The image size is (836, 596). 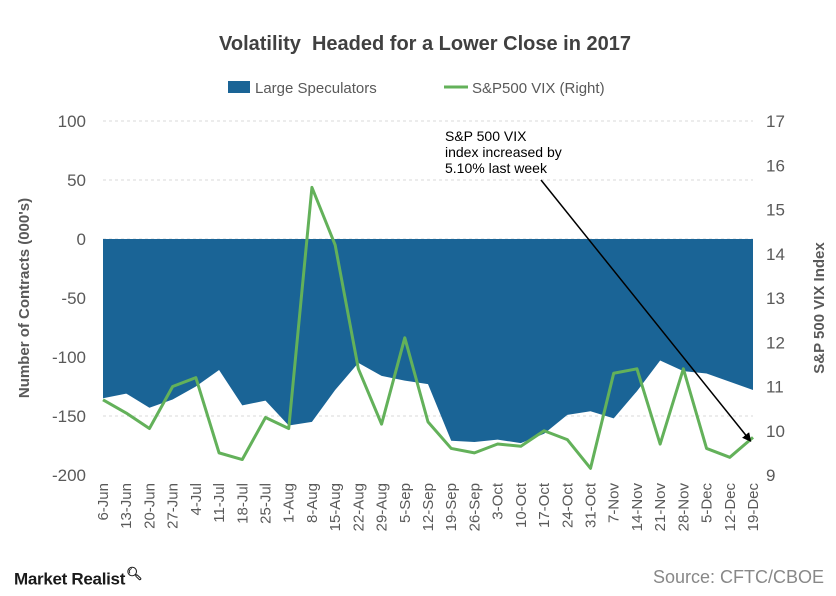 I want to click on x-tick: 27-Jun, so click(x=173, y=506).